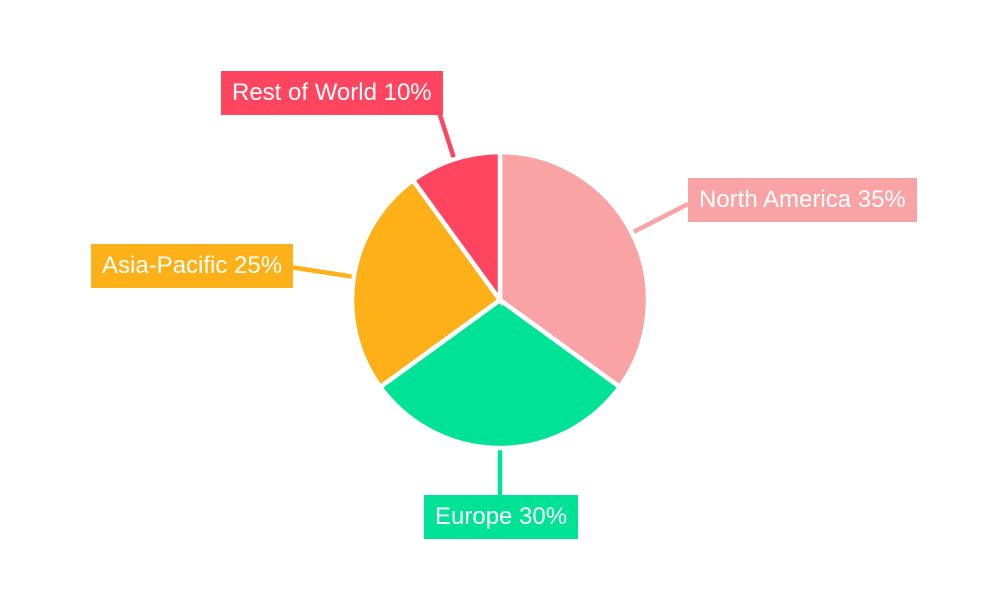  I want to click on leader-line-north-america, so click(660, 218).